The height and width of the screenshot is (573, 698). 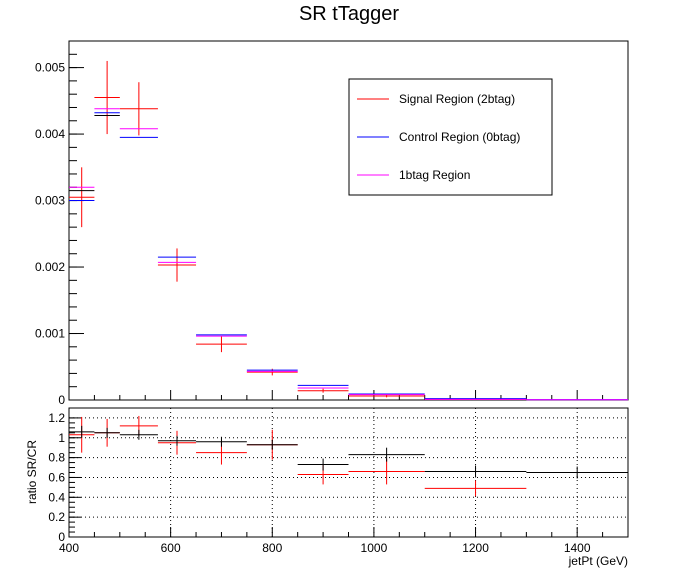 I want to click on ratio-y-tick-label: 0.4, so click(x=56, y=497).